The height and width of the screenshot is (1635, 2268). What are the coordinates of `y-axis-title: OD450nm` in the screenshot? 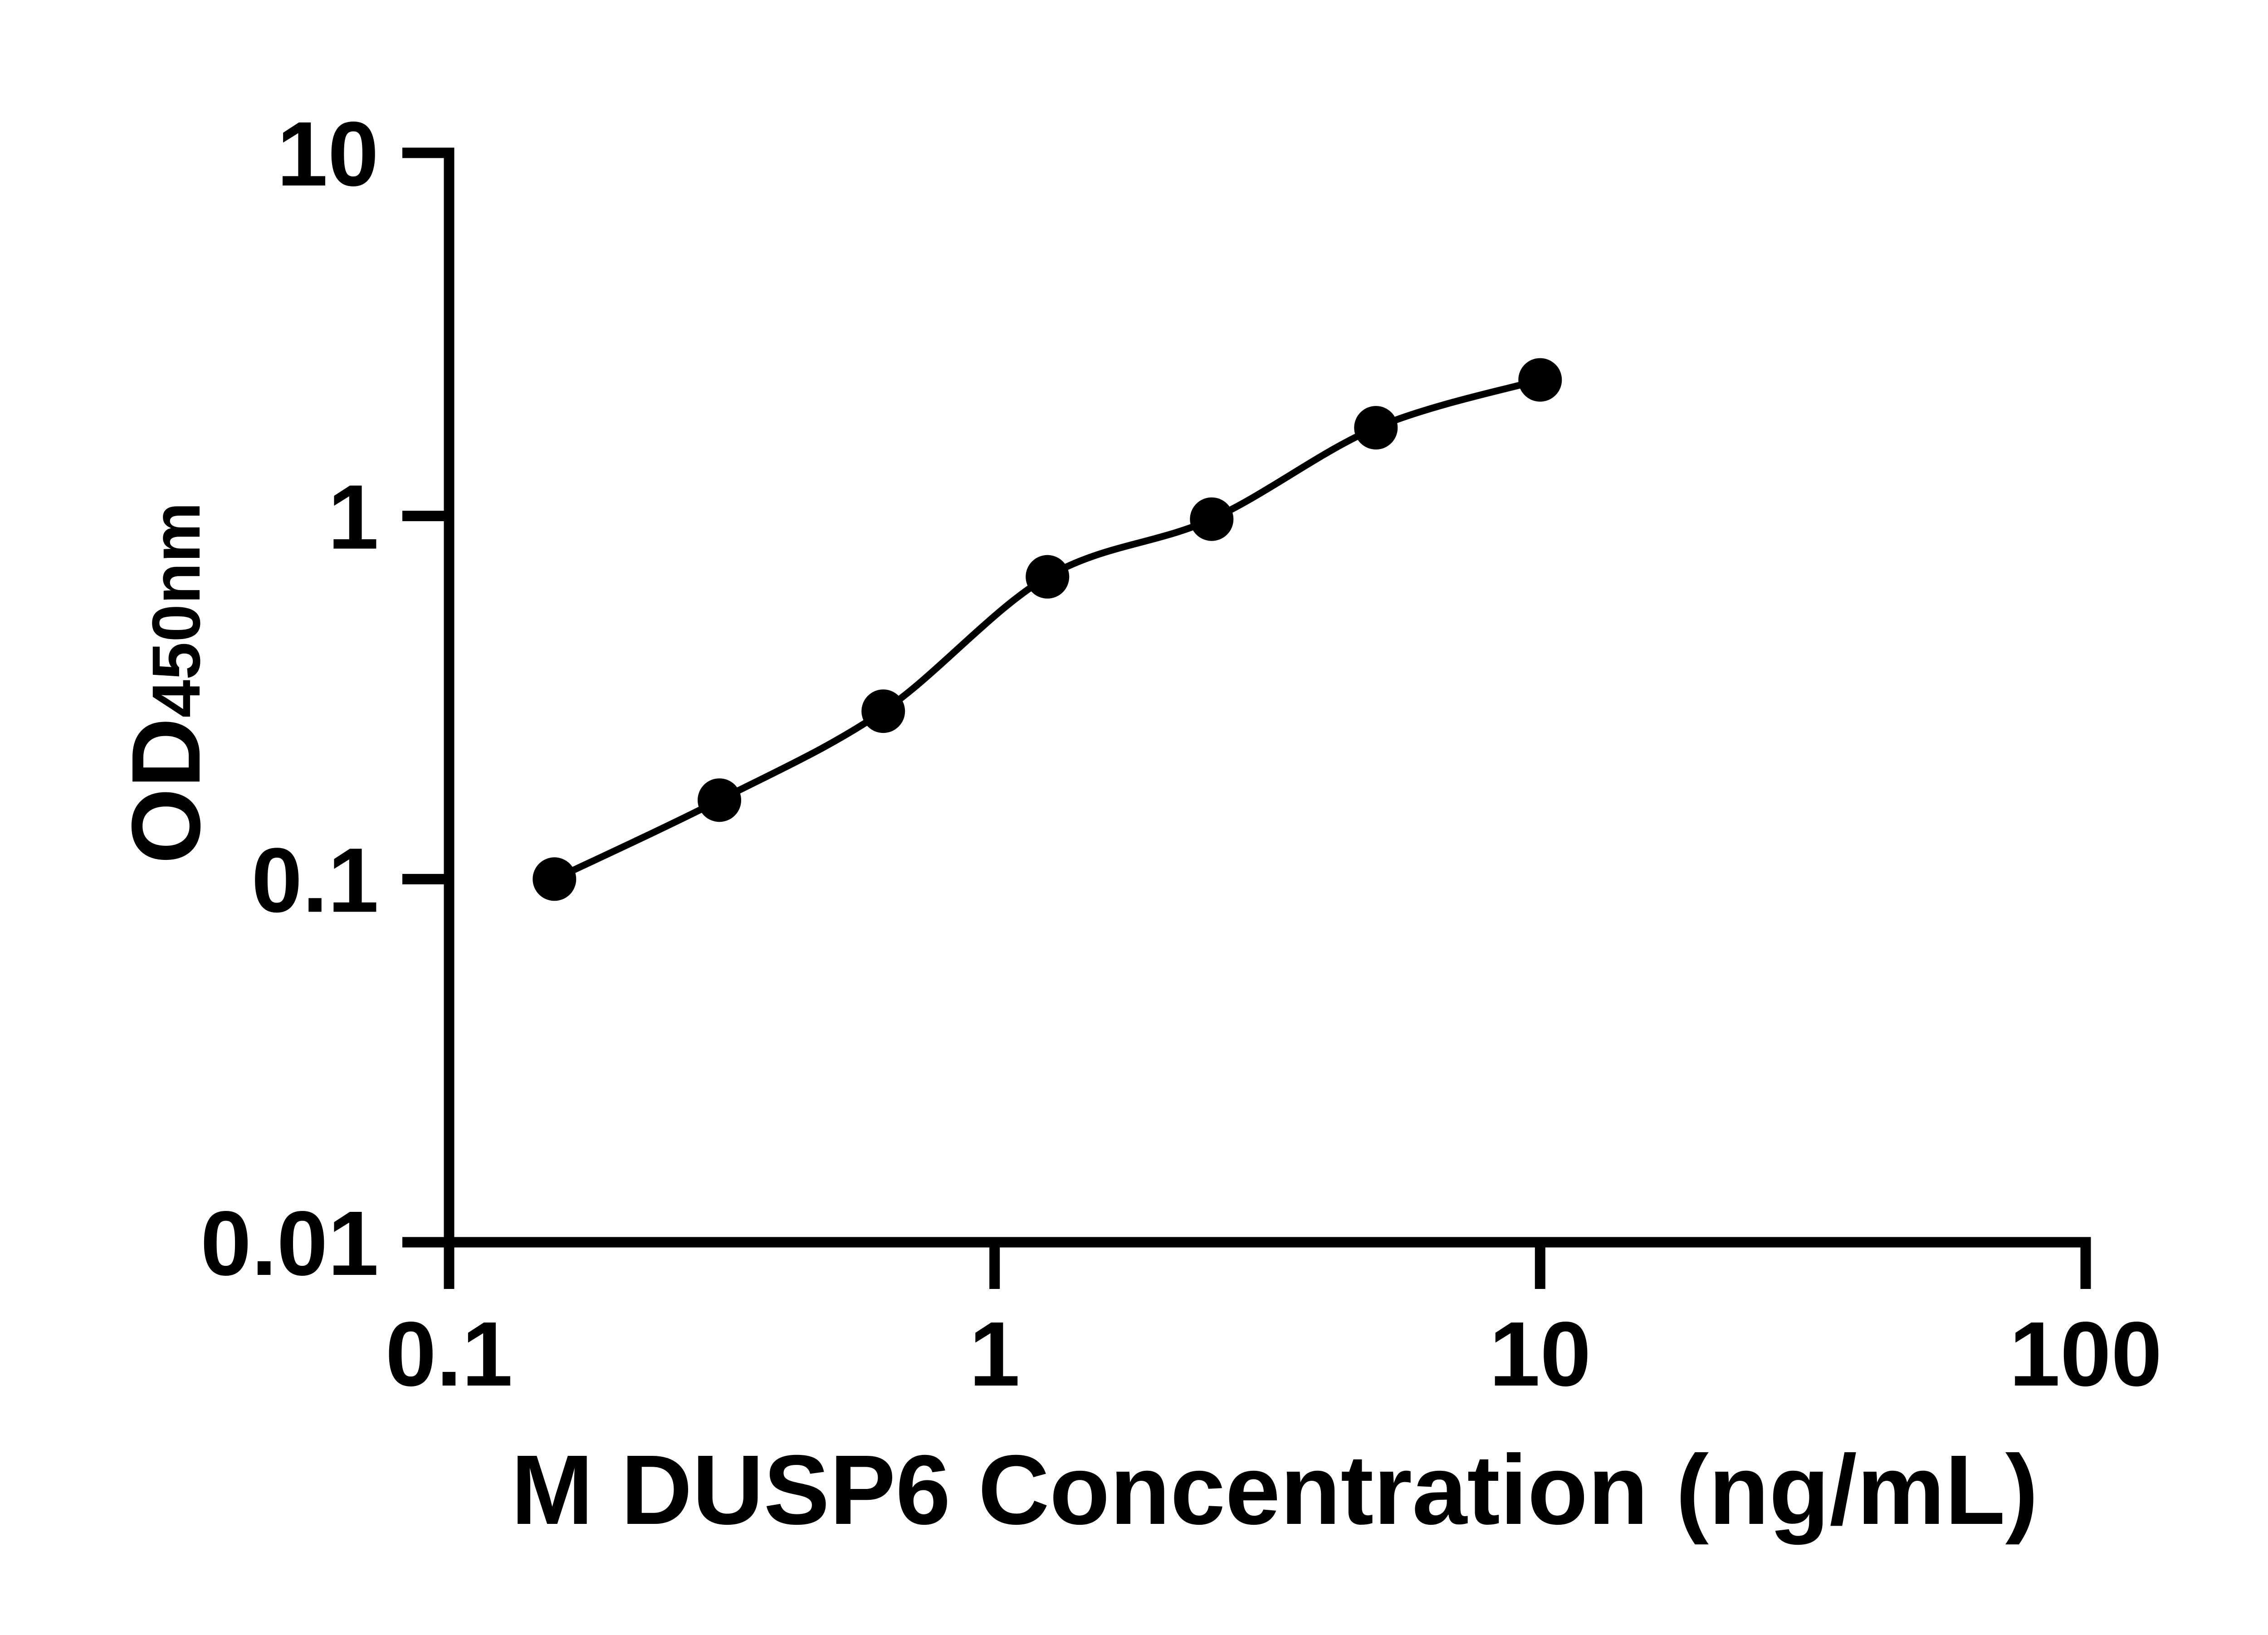 It's located at (165, 683).